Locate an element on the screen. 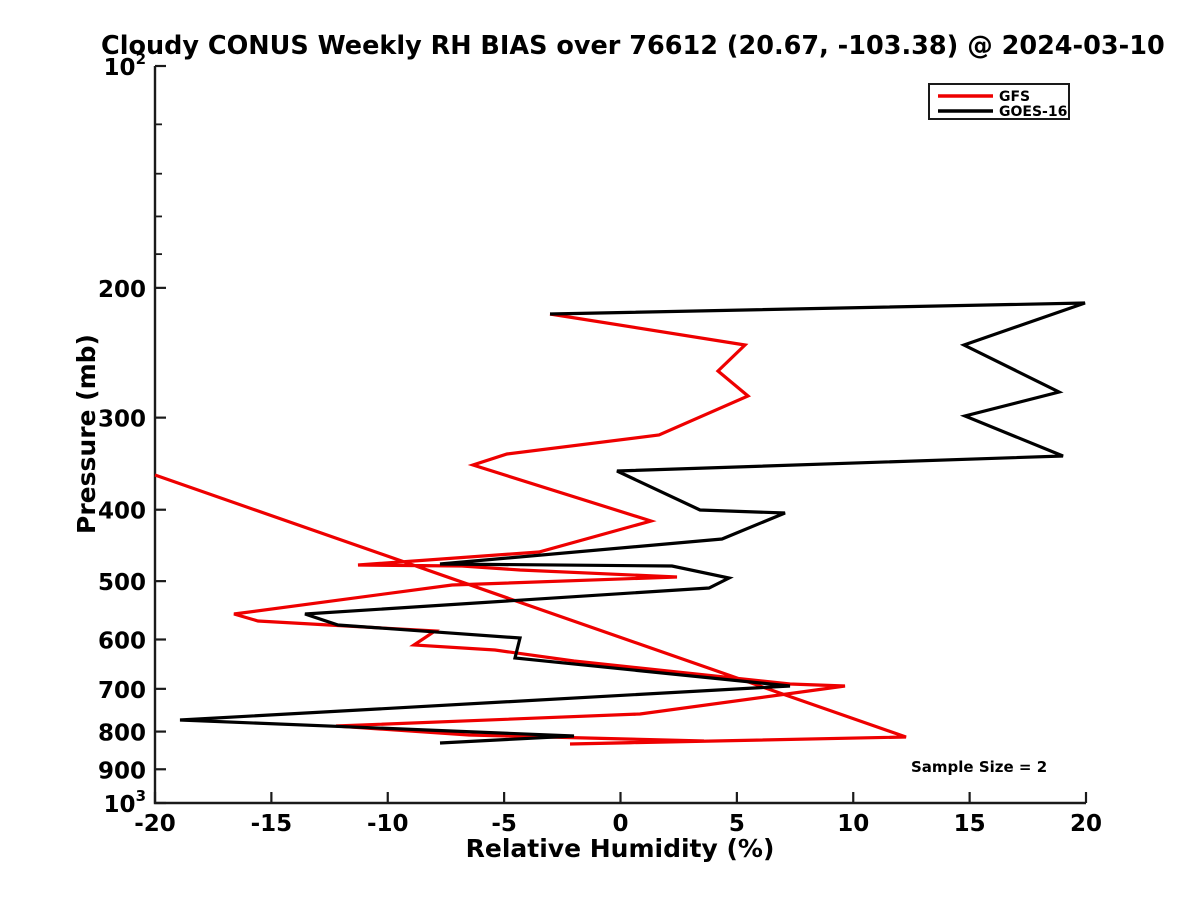 The image size is (1200, 900). y-tick-label-700: 700 is located at coordinates (122, 691).